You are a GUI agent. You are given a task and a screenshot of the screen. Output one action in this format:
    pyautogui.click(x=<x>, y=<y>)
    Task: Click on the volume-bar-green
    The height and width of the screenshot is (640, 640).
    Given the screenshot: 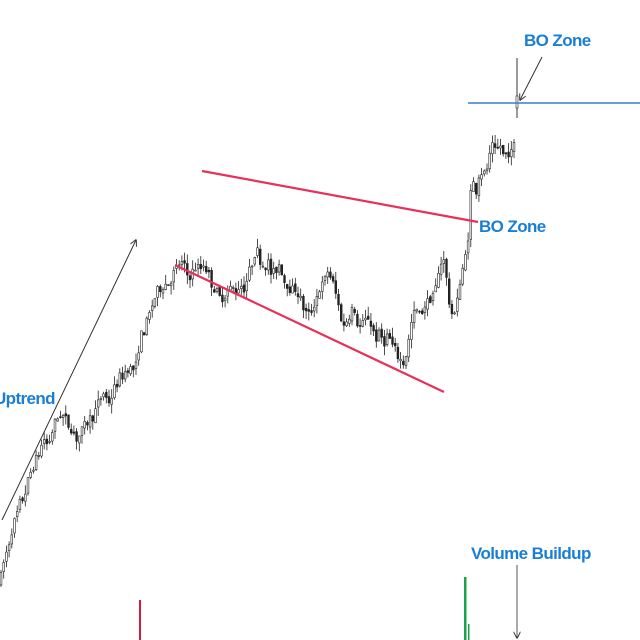 What is the action you would take?
    pyautogui.click(x=465, y=608)
    